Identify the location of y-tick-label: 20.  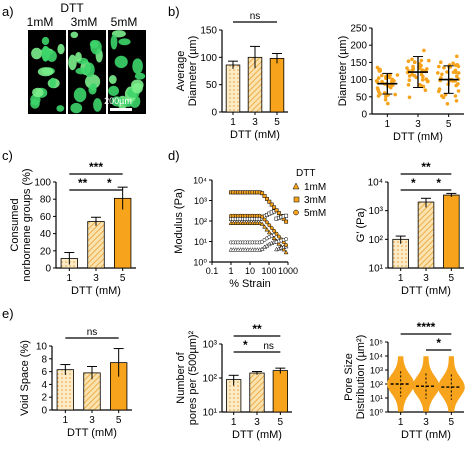
(46, 251).